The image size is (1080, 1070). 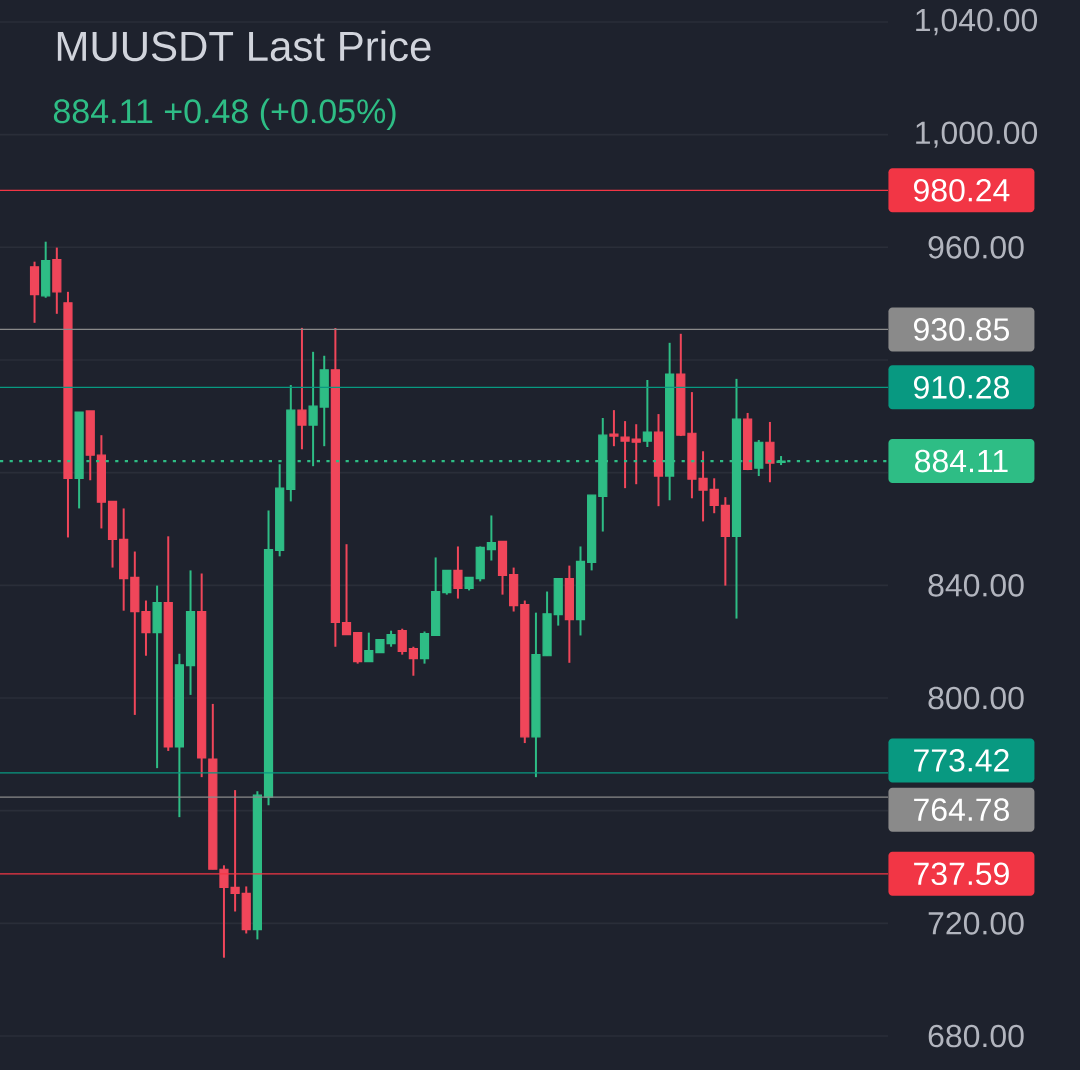 I want to click on text: 884.11 +0.48 (+0.05%), so click(x=224, y=114).